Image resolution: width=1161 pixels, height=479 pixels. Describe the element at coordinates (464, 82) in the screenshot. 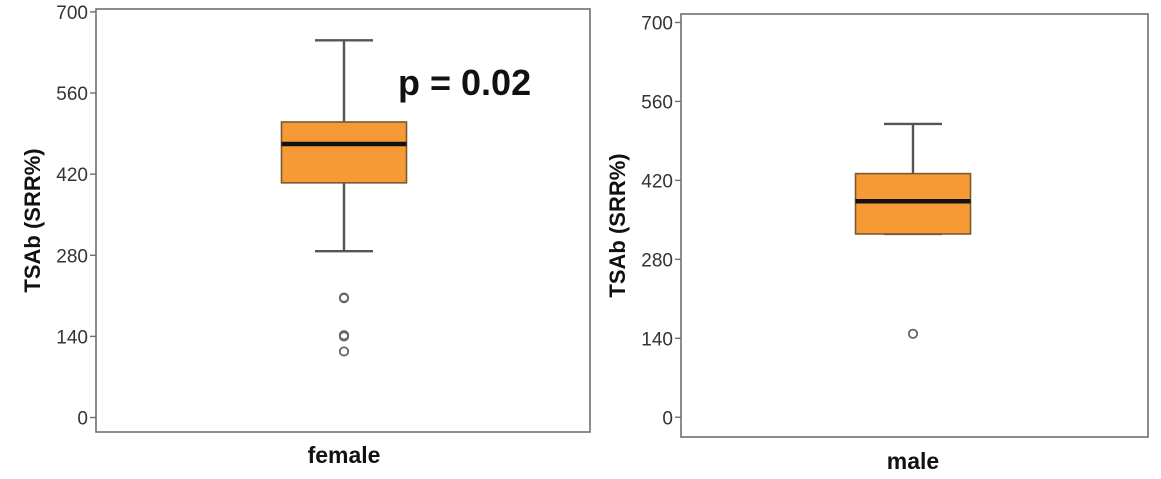

I see `p-value-annotation: p = 0.02` at that location.